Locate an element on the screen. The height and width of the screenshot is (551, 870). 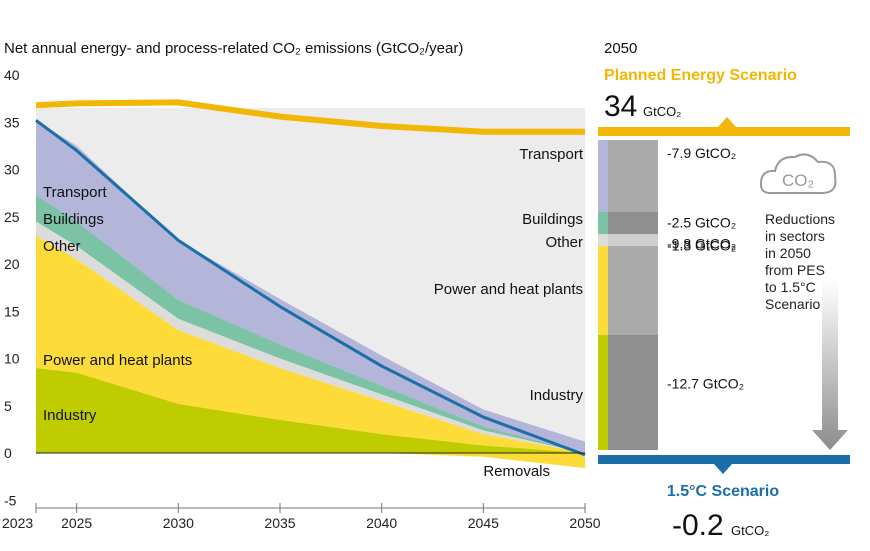
reduction-bar-transport is located at coordinates (633, 176).